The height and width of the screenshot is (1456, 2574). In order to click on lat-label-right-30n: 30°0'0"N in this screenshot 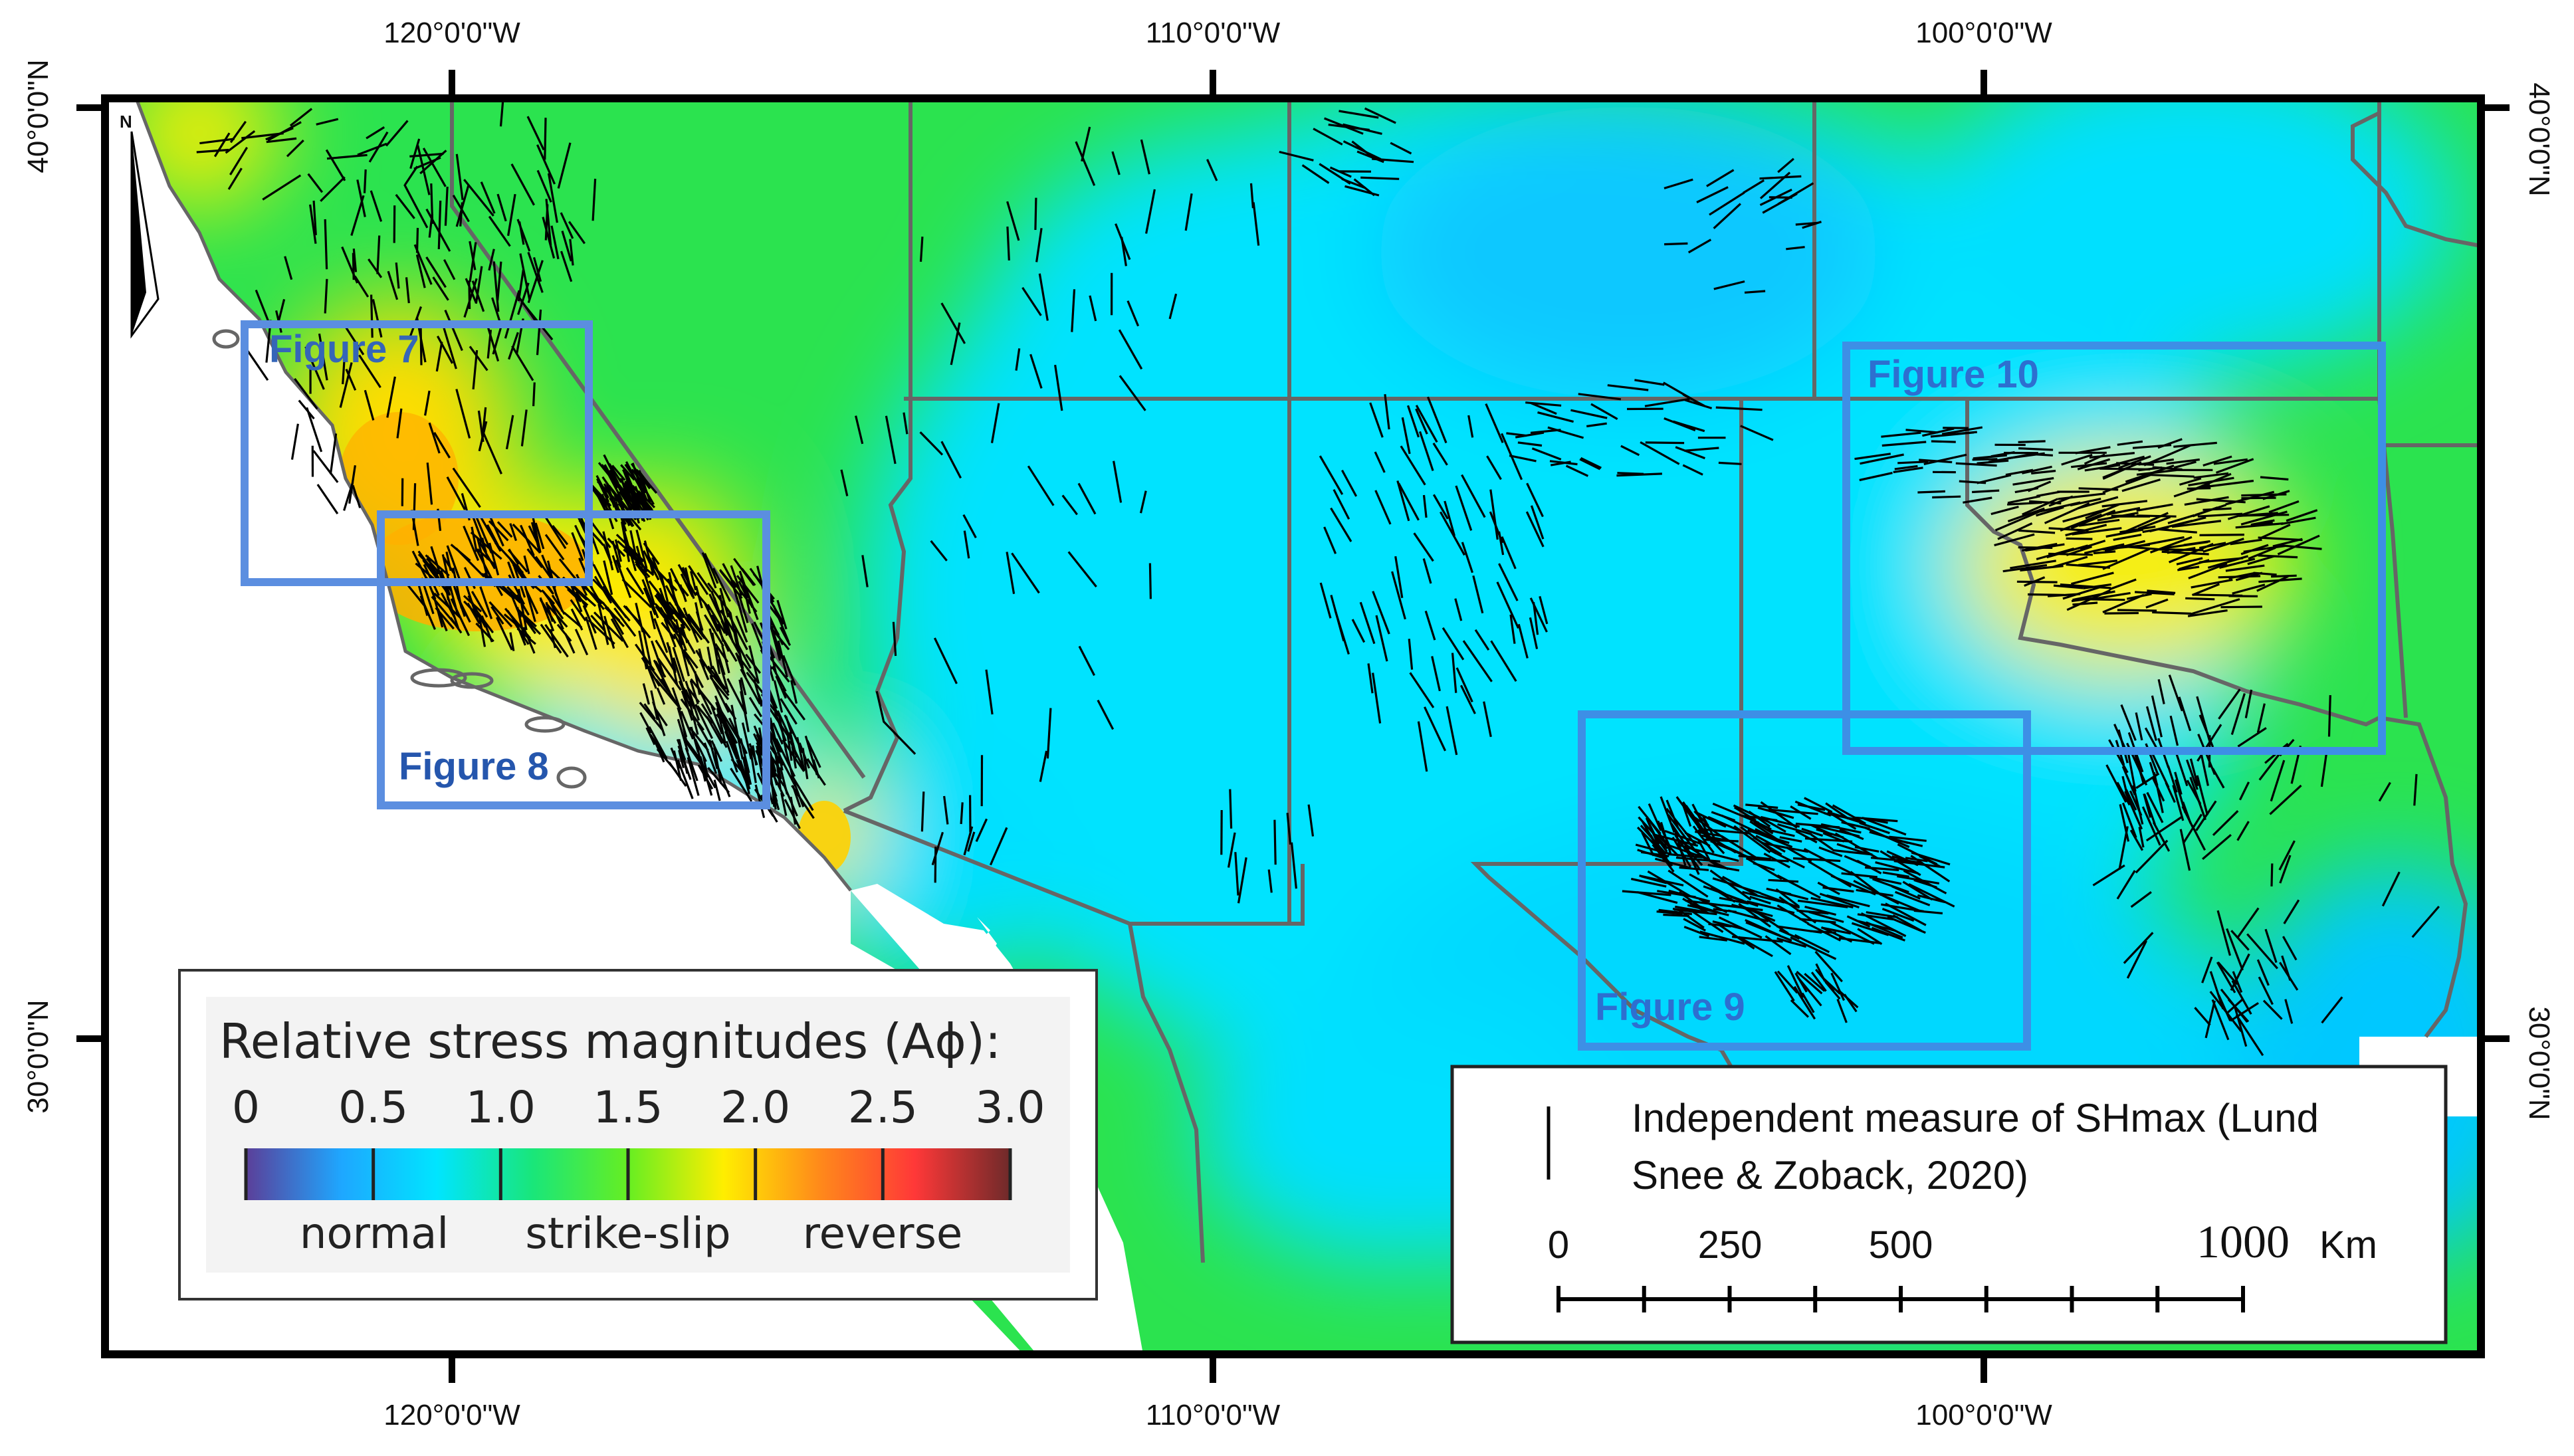, I will do `click(2538, 1063)`.